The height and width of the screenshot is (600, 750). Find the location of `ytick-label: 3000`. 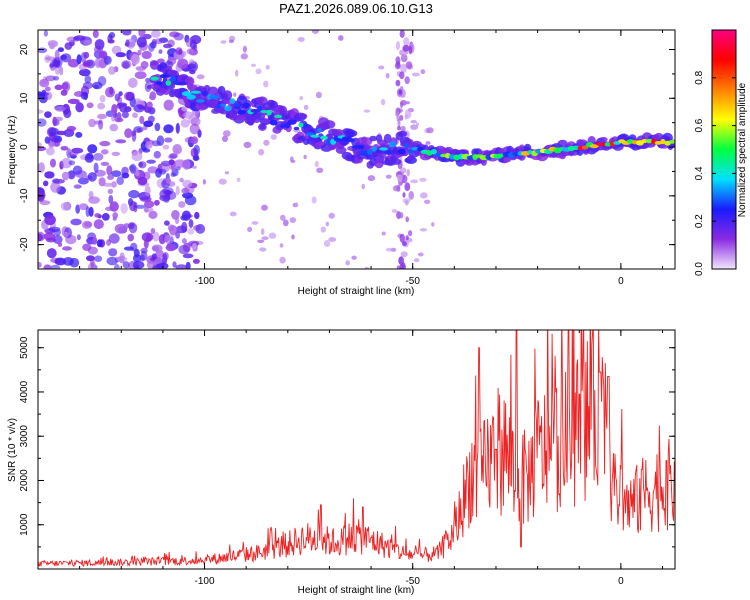

ytick-label: 3000 is located at coordinates (24, 436).